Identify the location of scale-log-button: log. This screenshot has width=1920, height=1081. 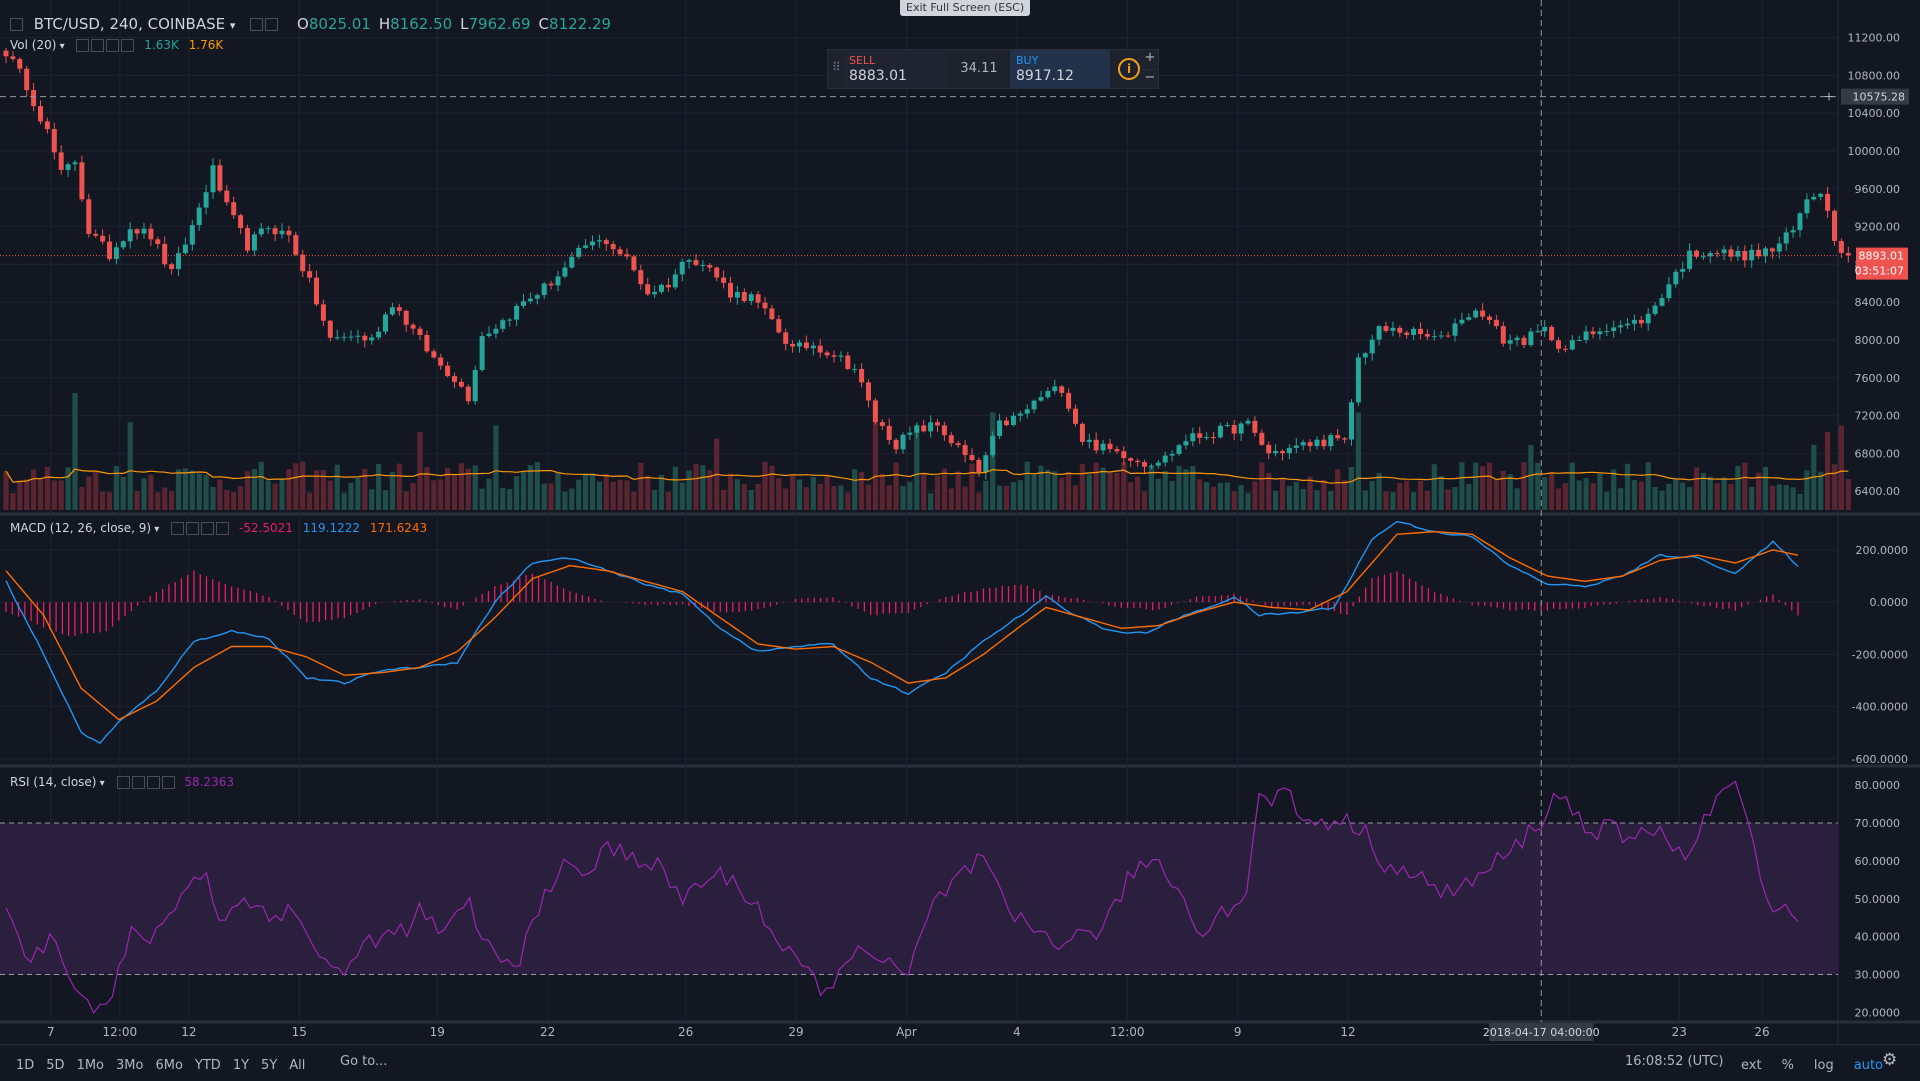
(1823, 1065).